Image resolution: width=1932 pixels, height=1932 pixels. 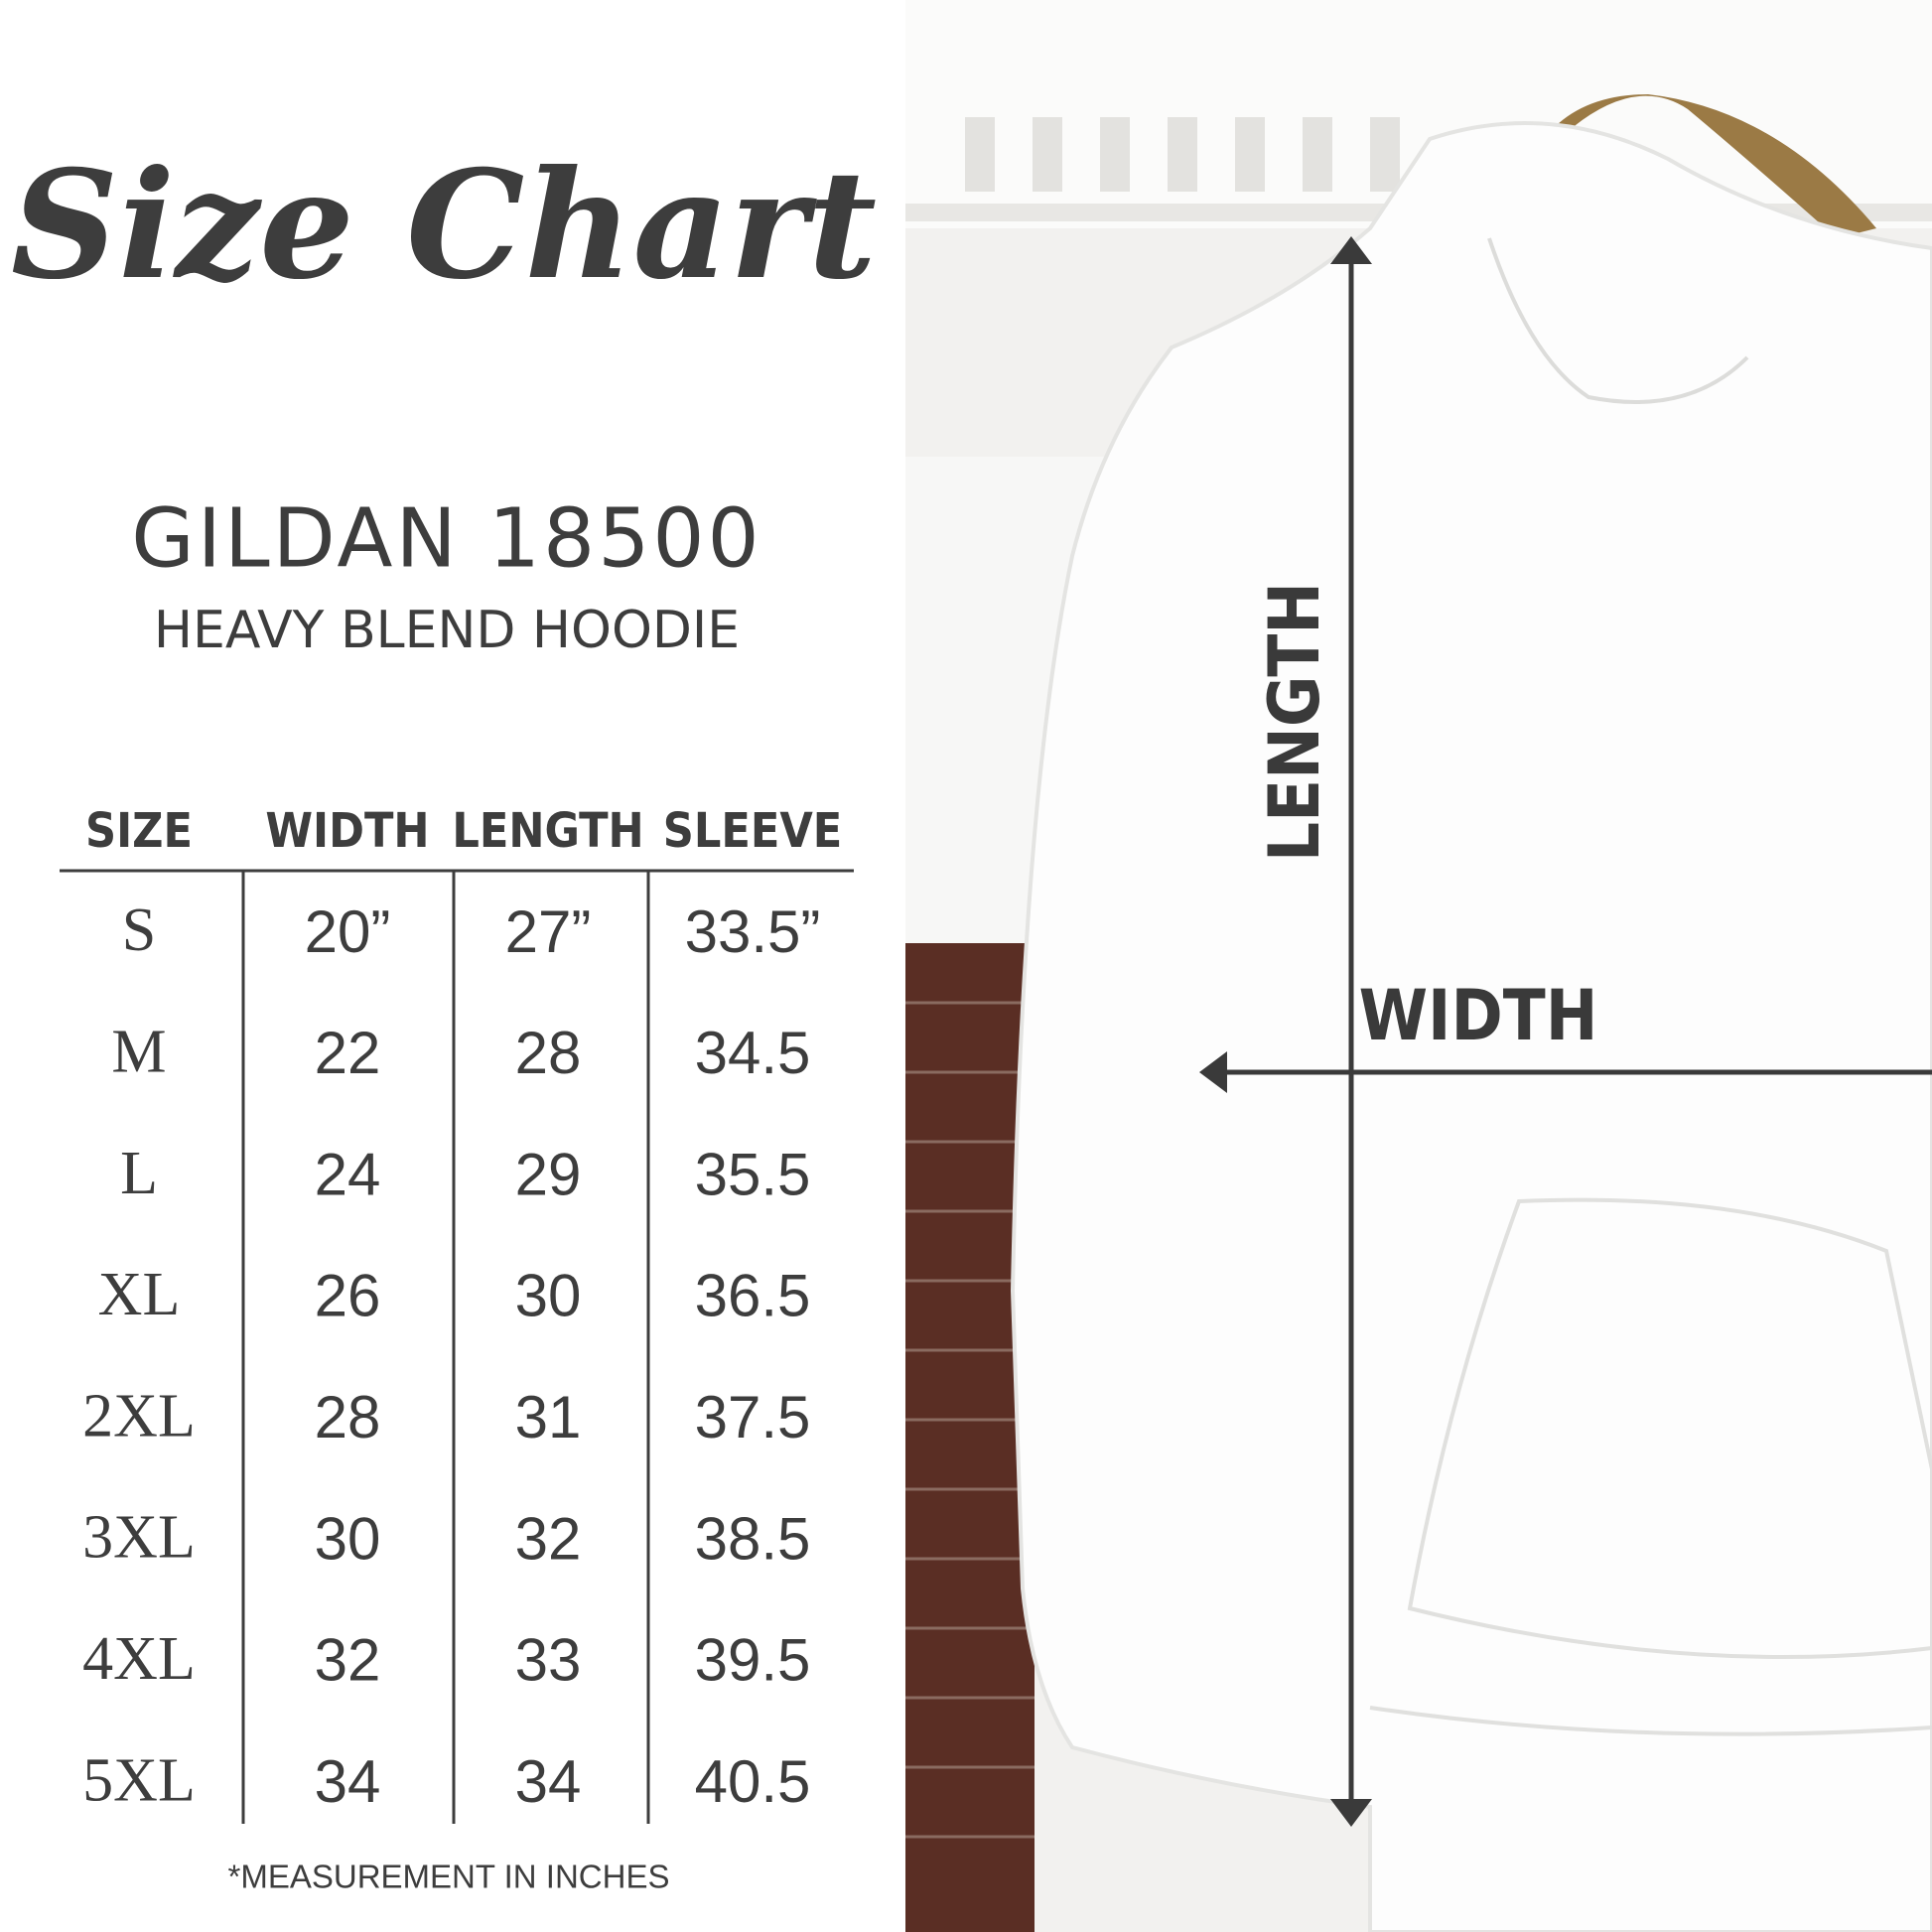 I want to click on value-cell: 27”, so click(x=549, y=931).